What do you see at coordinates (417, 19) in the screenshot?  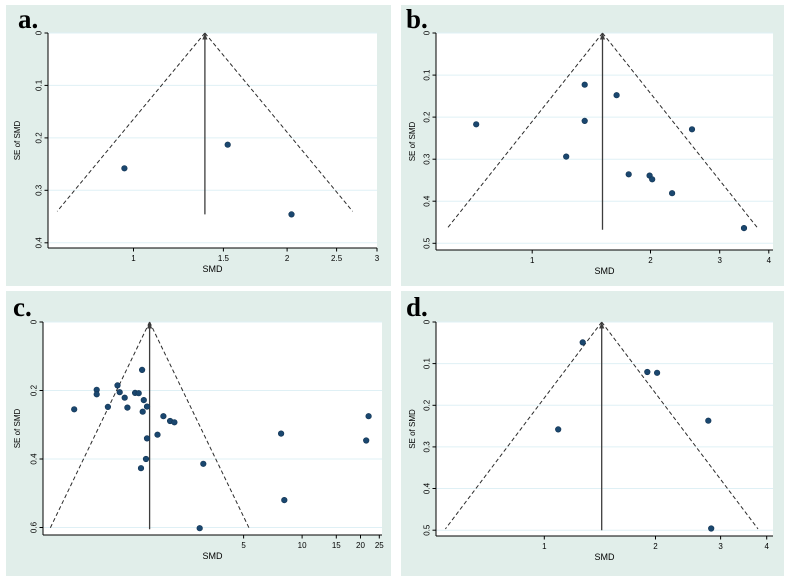 I see `panel-letter-b: b.` at bounding box center [417, 19].